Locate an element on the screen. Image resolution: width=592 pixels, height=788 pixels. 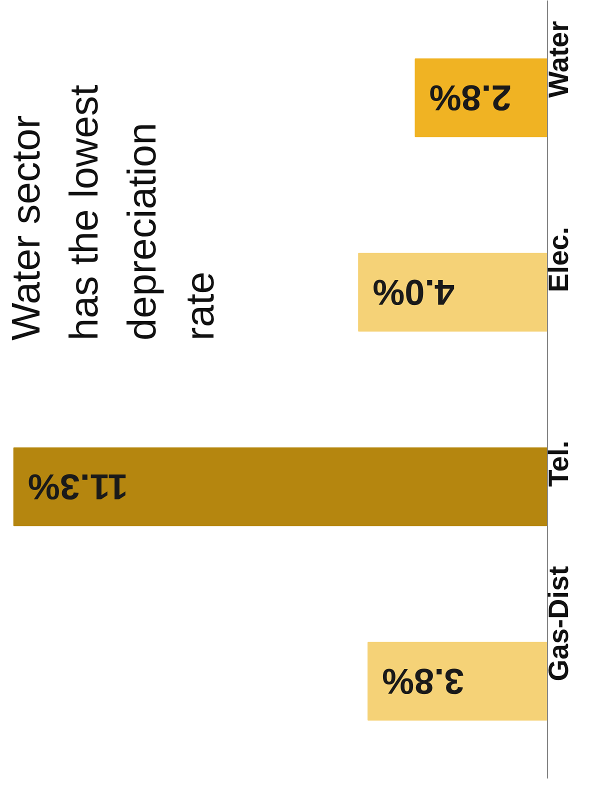
data-label: 2.8% is located at coordinates (470, 97).